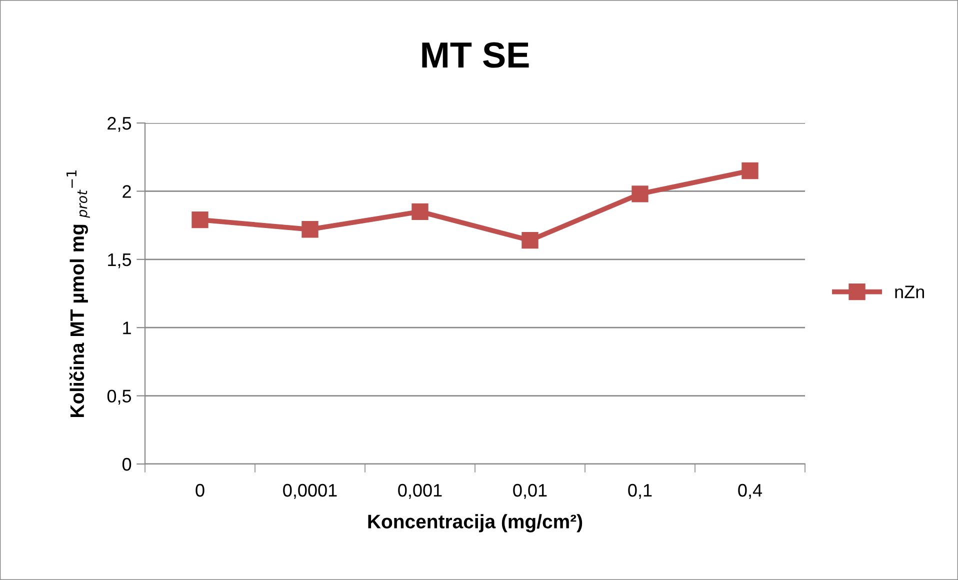 Image resolution: width=958 pixels, height=580 pixels. What do you see at coordinates (475, 523) in the screenshot?
I see `x-axis-title: Koncentracija (mg/cm²)` at bounding box center [475, 523].